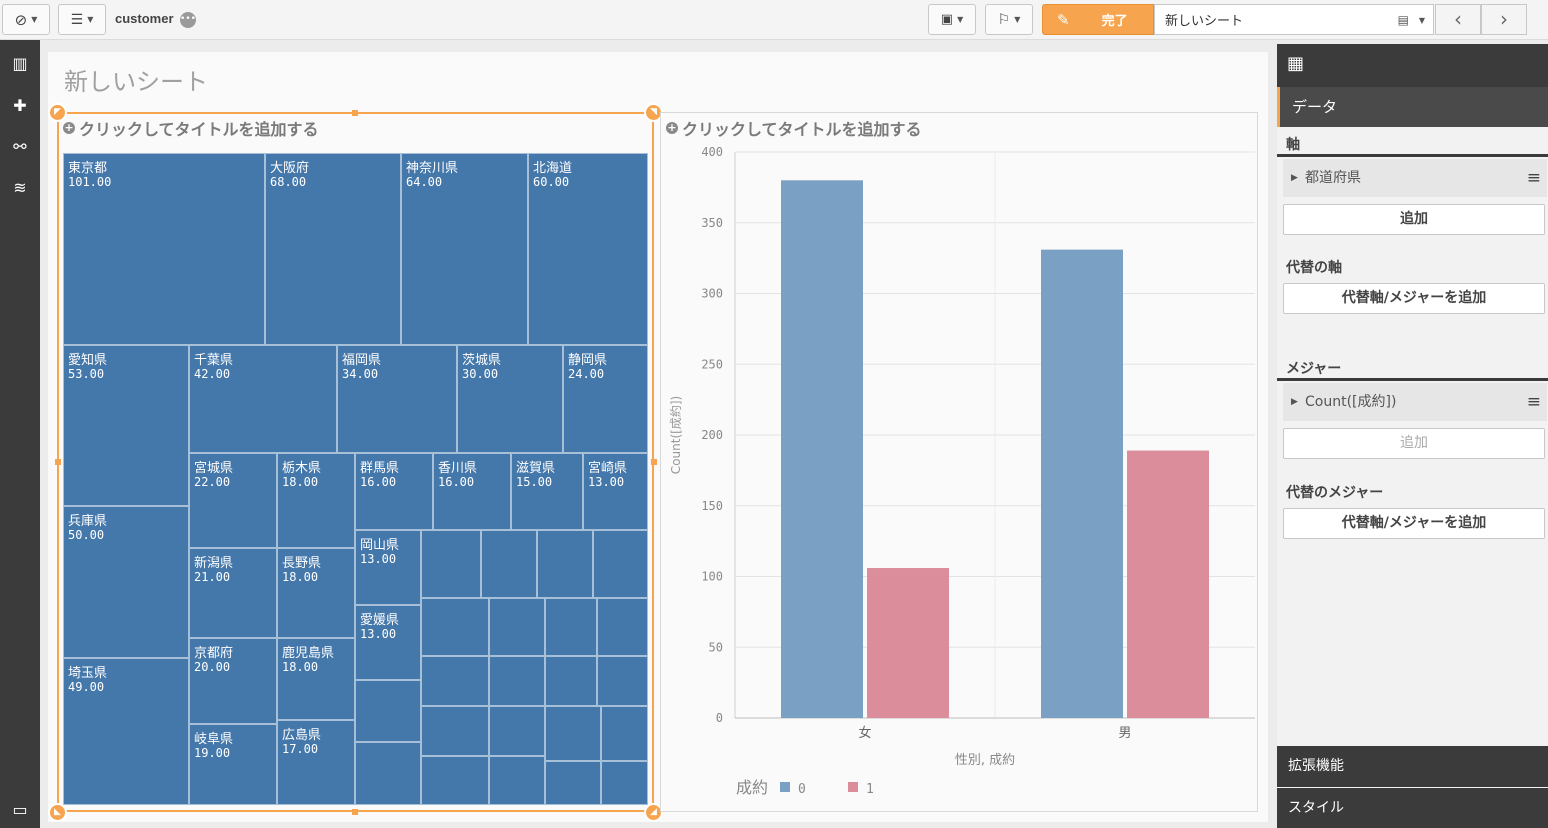 This screenshot has width=1548, height=828. I want to click on treemap-cell: 岡山県 13.00, so click(388, 567).